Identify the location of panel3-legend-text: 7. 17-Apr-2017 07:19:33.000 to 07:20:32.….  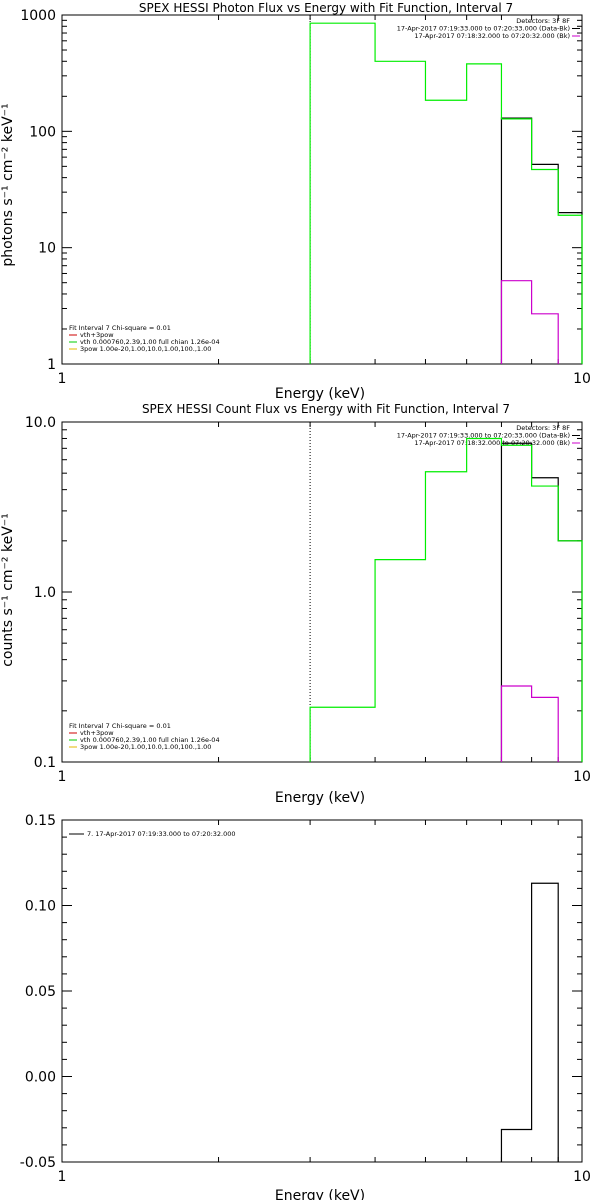
(161, 834).